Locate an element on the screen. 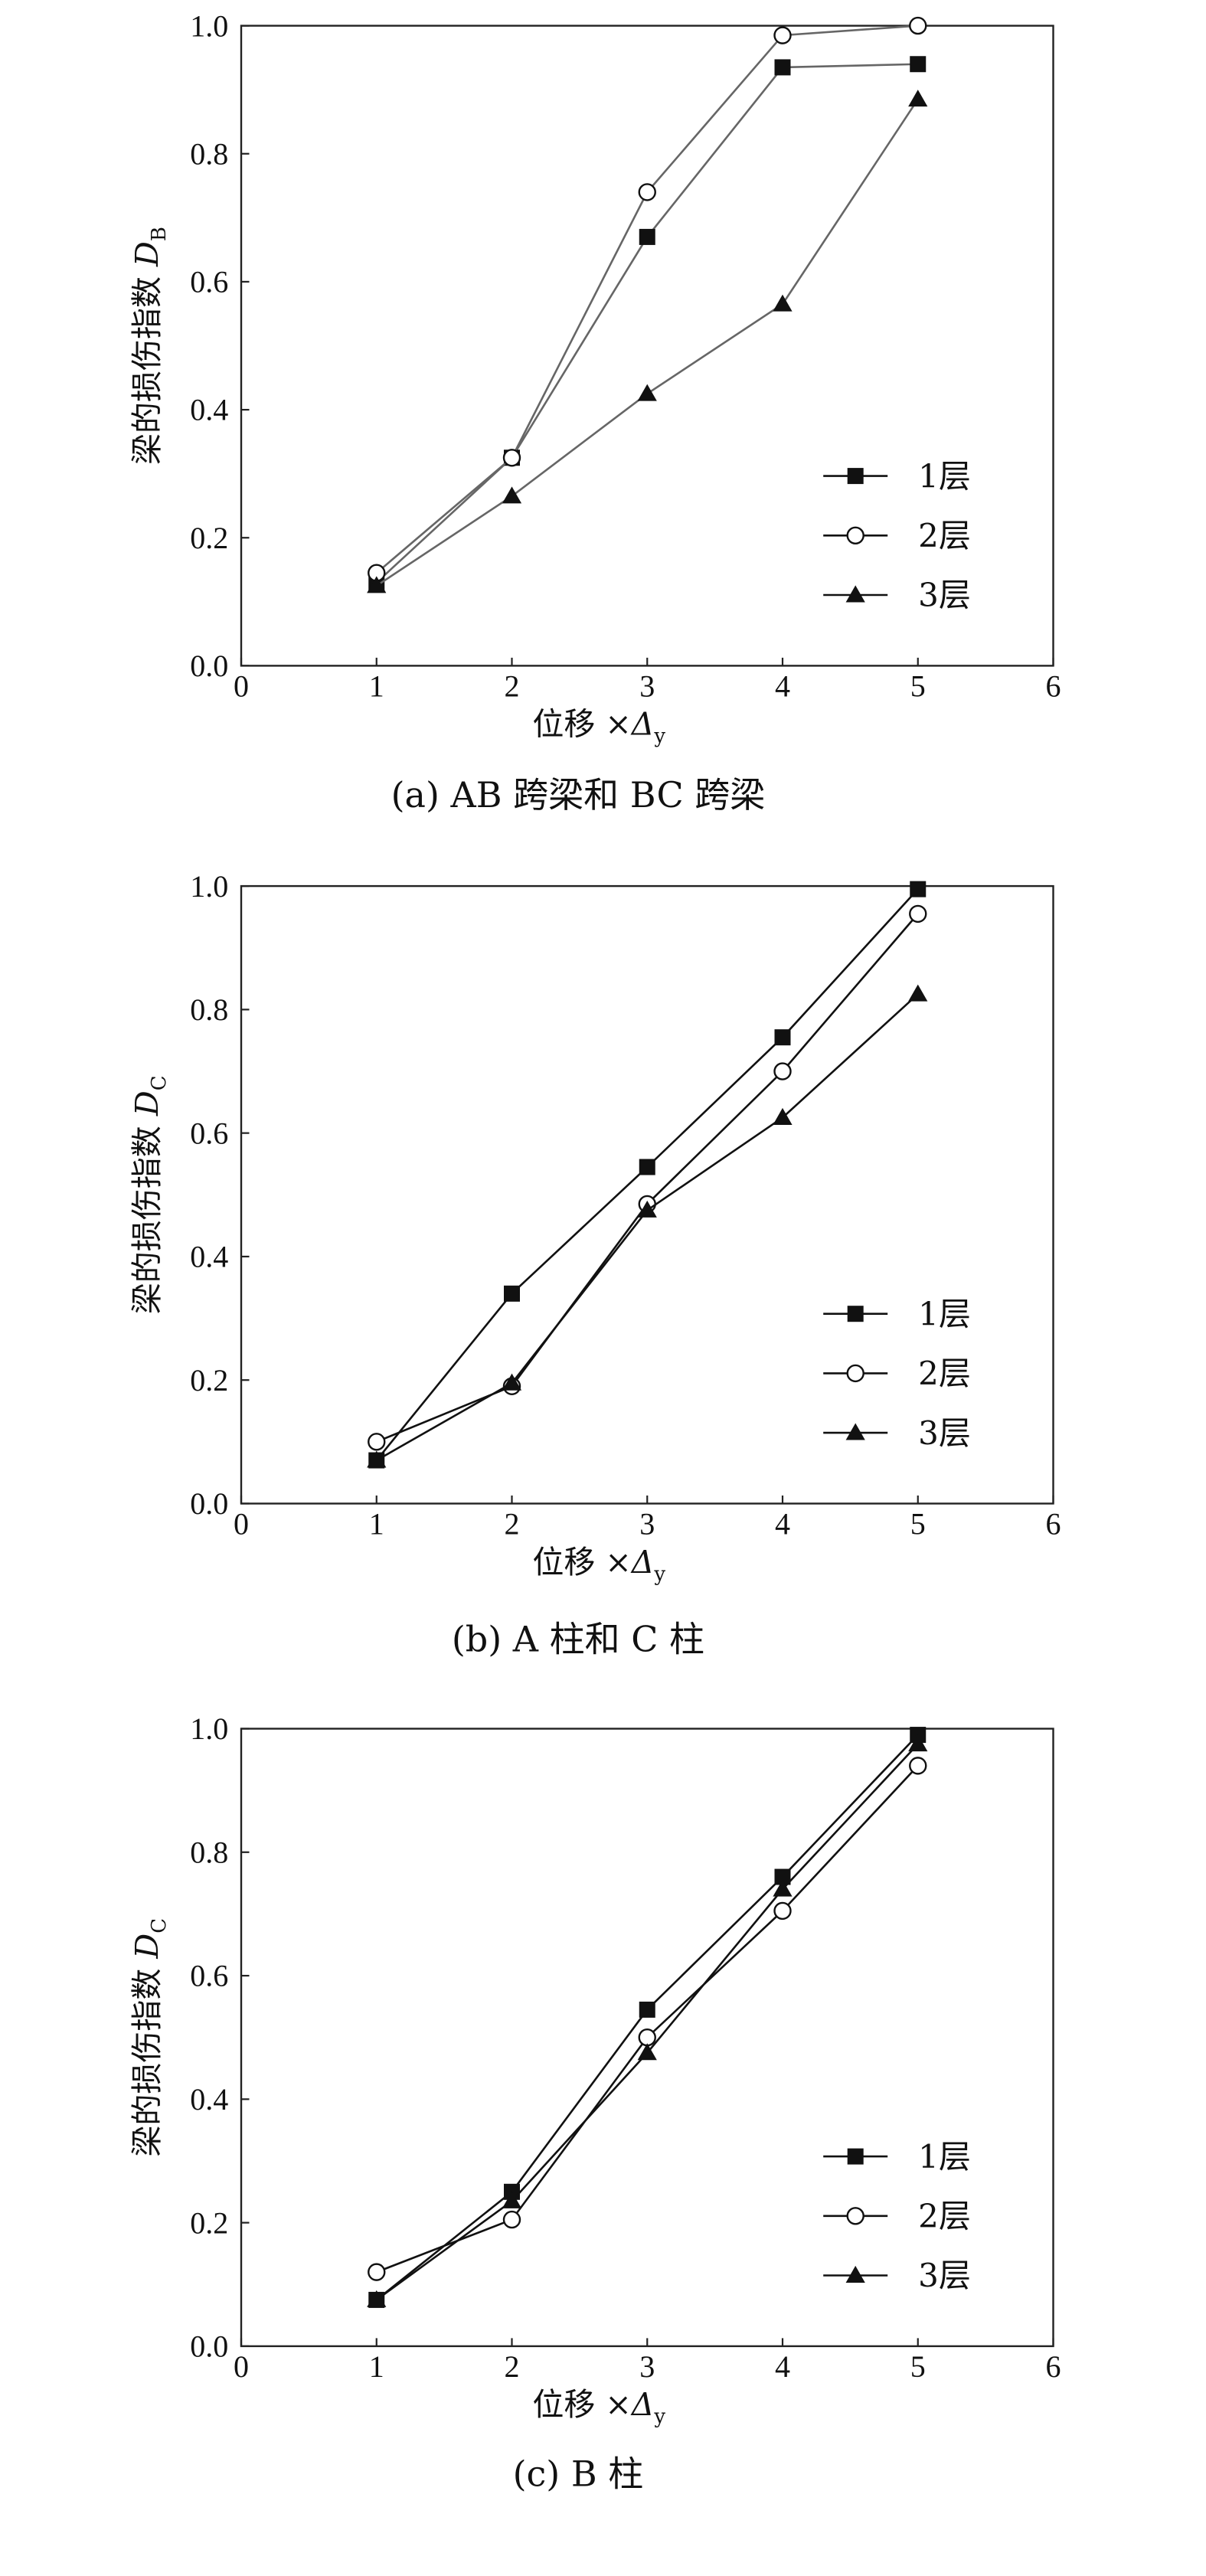  x-tick-label: 0 is located at coordinates (241, 1523).